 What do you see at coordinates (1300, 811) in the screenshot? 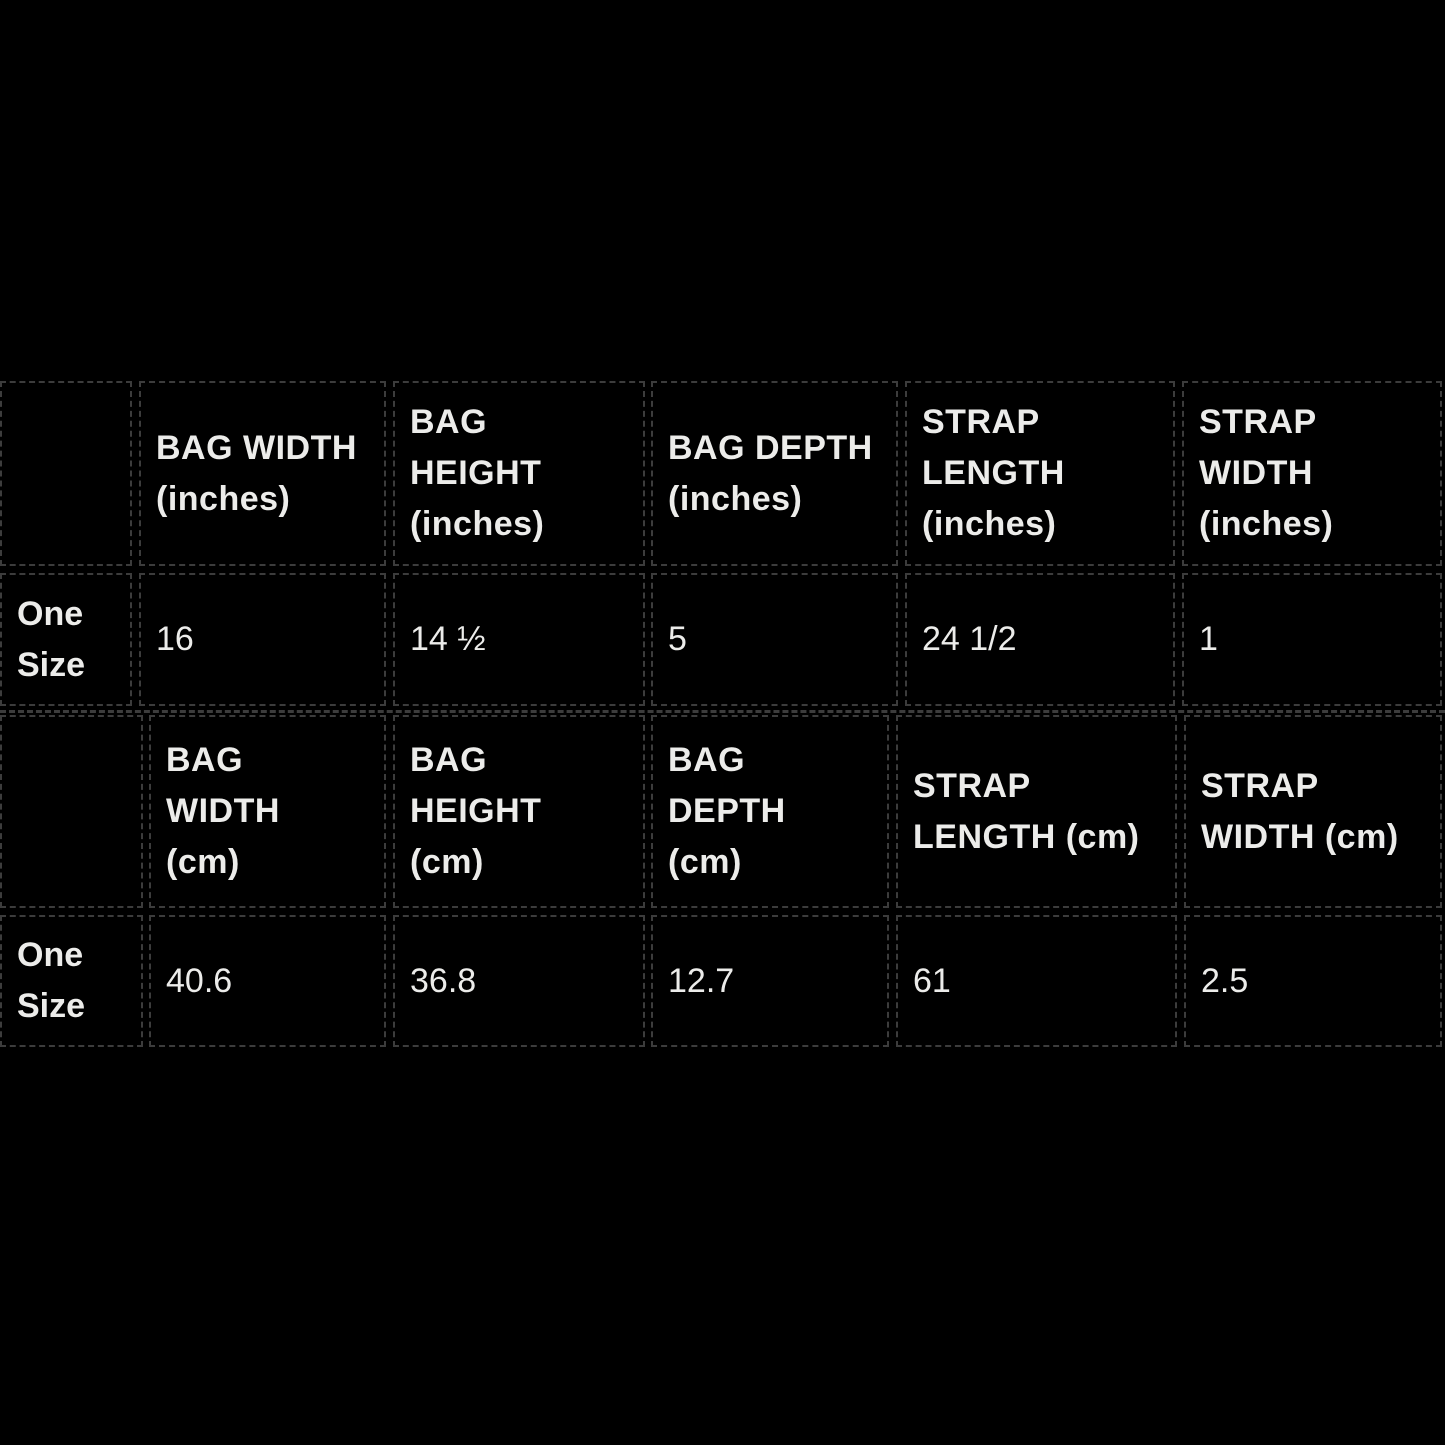
I see `column-header: STRAP WIDTH (cm)` at bounding box center [1300, 811].